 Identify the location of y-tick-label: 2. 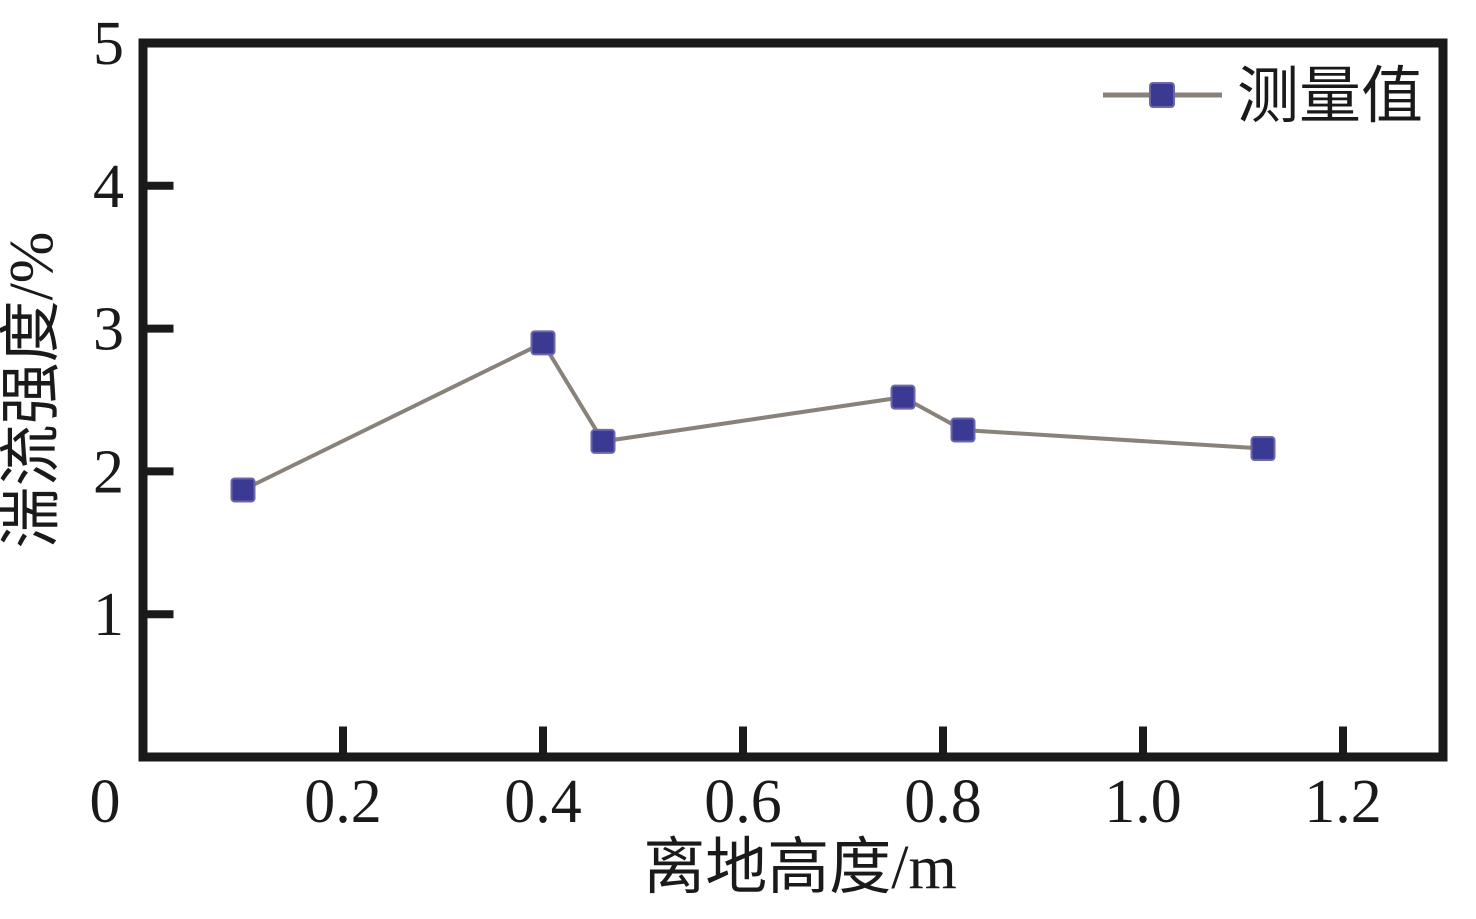
(108, 472).